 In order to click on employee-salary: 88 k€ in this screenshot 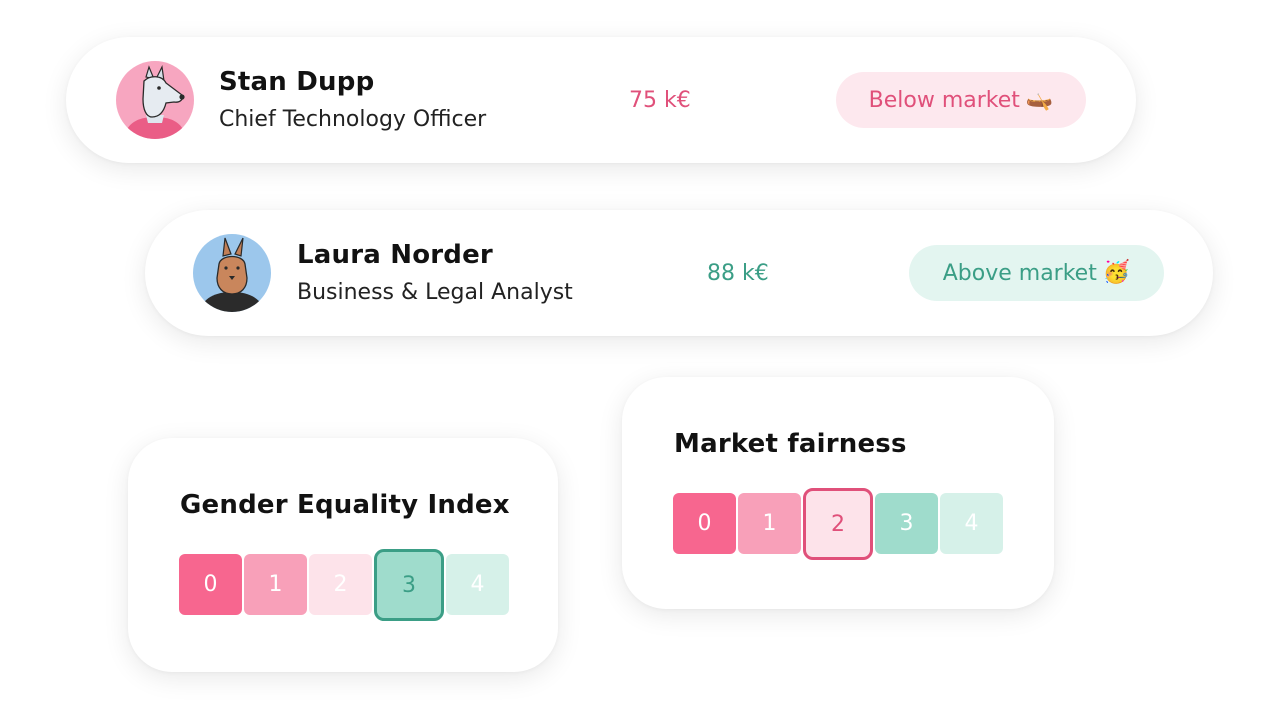, I will do `click(738, 273)`.